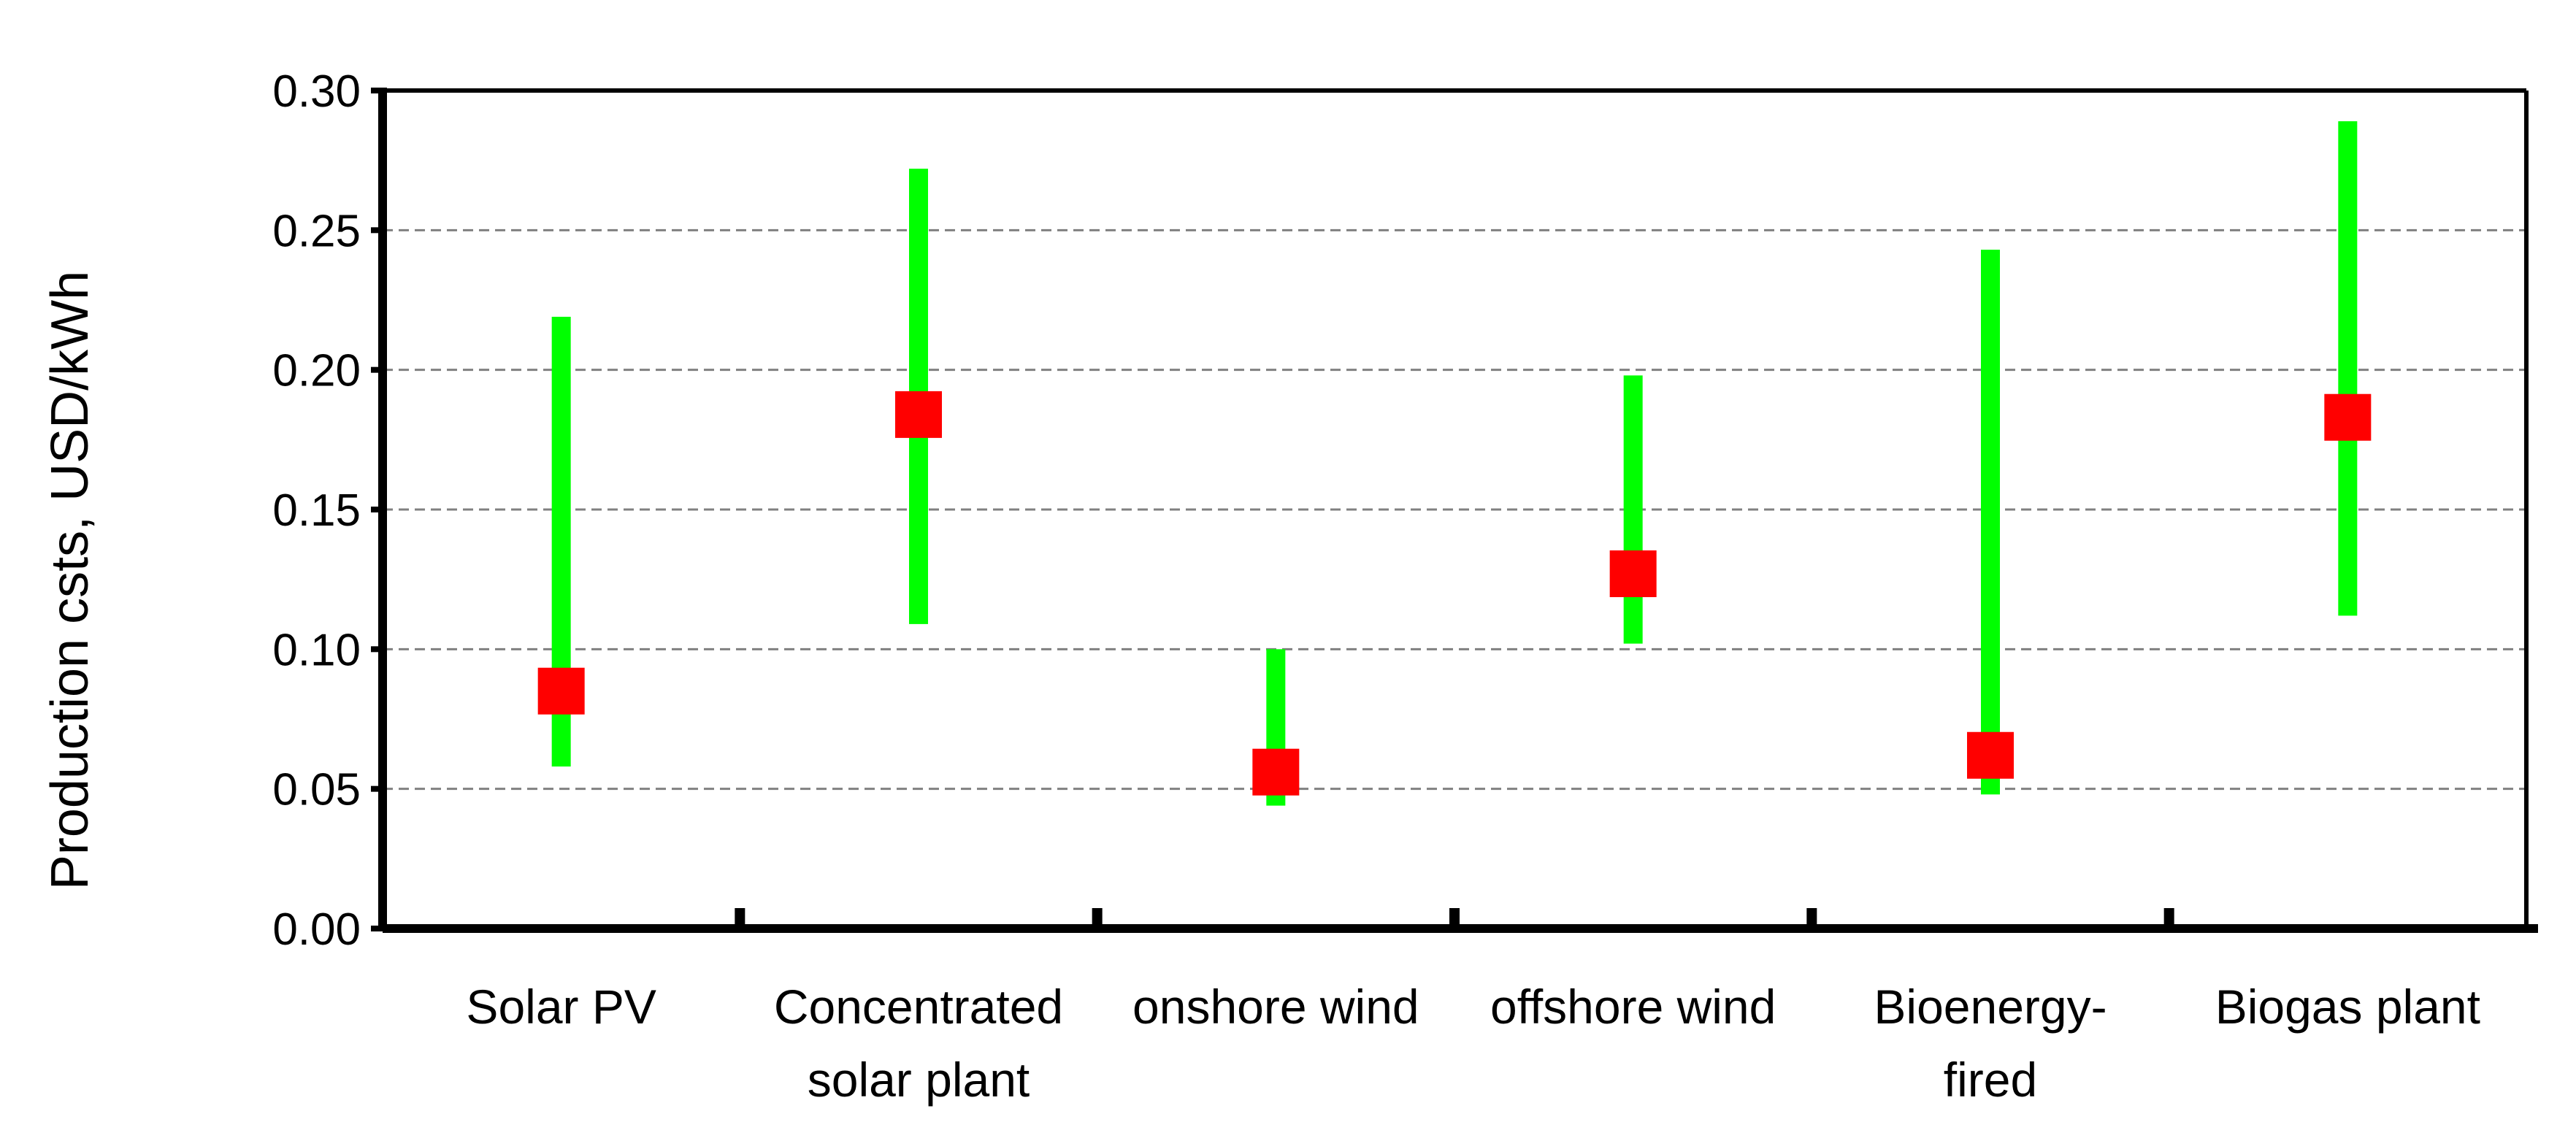  What do you see at coordinates (919, 1080) in the screenshot?
I see `category-label-line: solar plant` at bounding box center [919, 1080].